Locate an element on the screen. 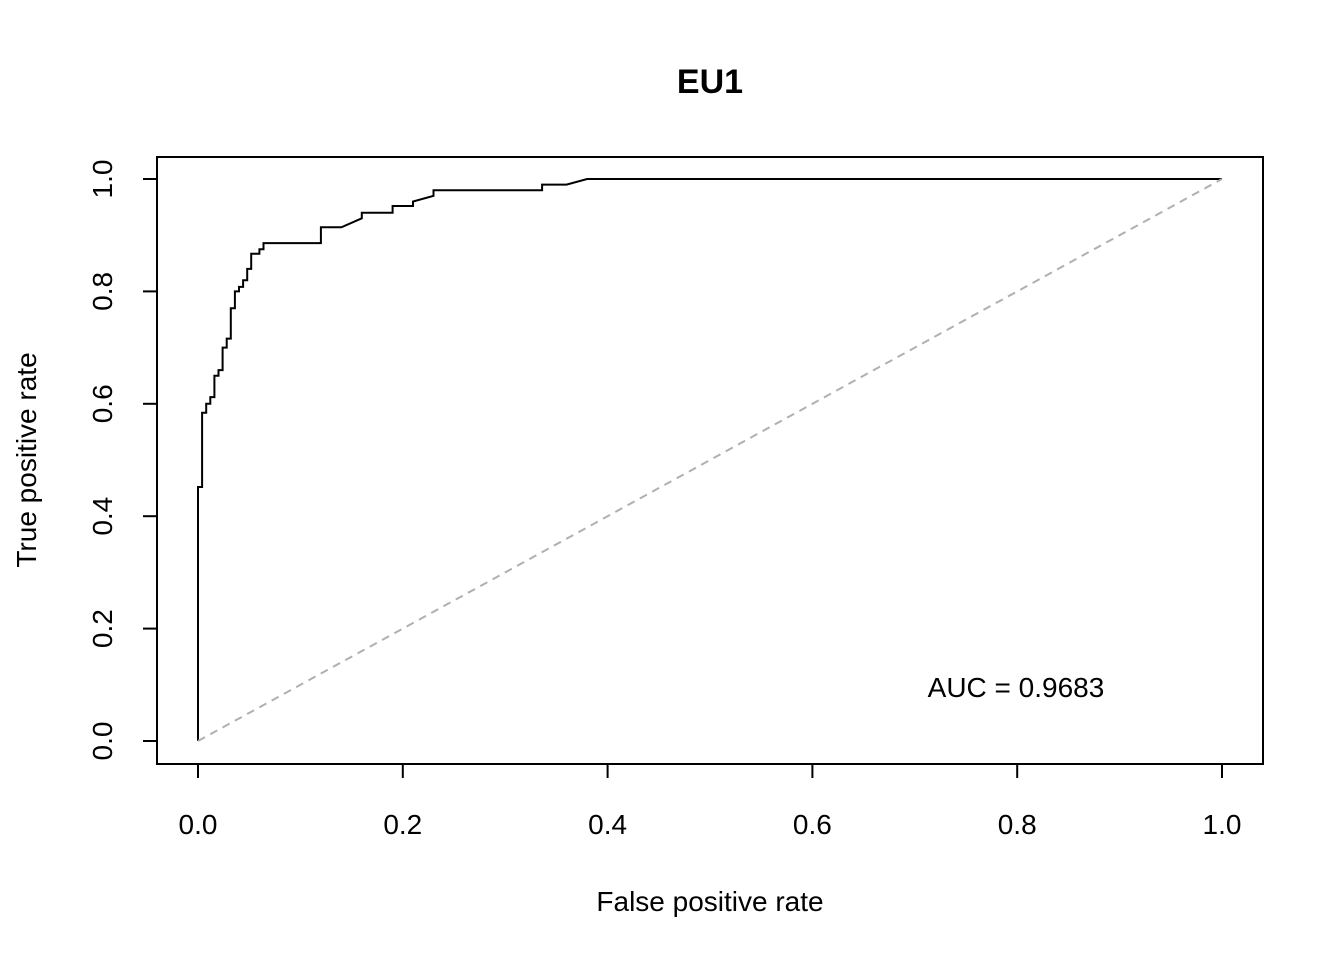 This screenshot has width=1344, height=960. x-tick-label: 0.0 is located at coordinates (198, 824).